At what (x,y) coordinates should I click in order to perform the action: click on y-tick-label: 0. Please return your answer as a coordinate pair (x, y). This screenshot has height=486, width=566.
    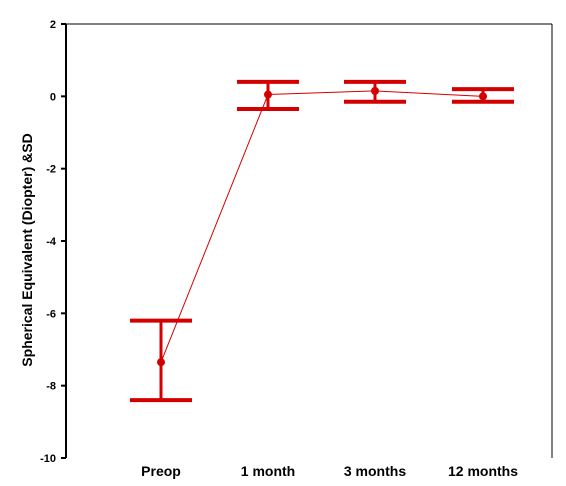
    Looking at the image, I should click on (53, 97).